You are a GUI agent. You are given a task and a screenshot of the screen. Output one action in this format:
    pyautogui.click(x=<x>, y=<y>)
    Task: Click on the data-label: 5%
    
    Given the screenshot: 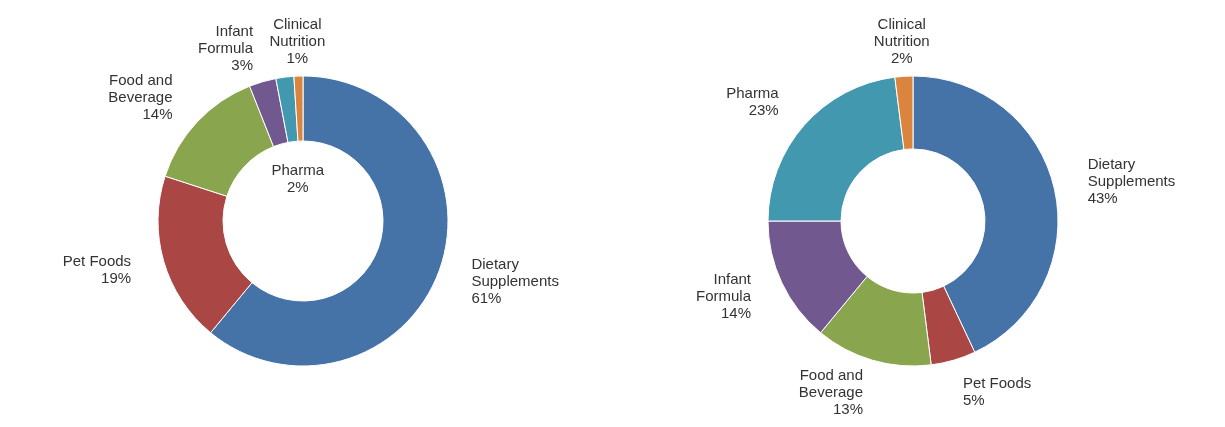 What is the action you would take?
    pyautogui.click(x=973, y=400)
    